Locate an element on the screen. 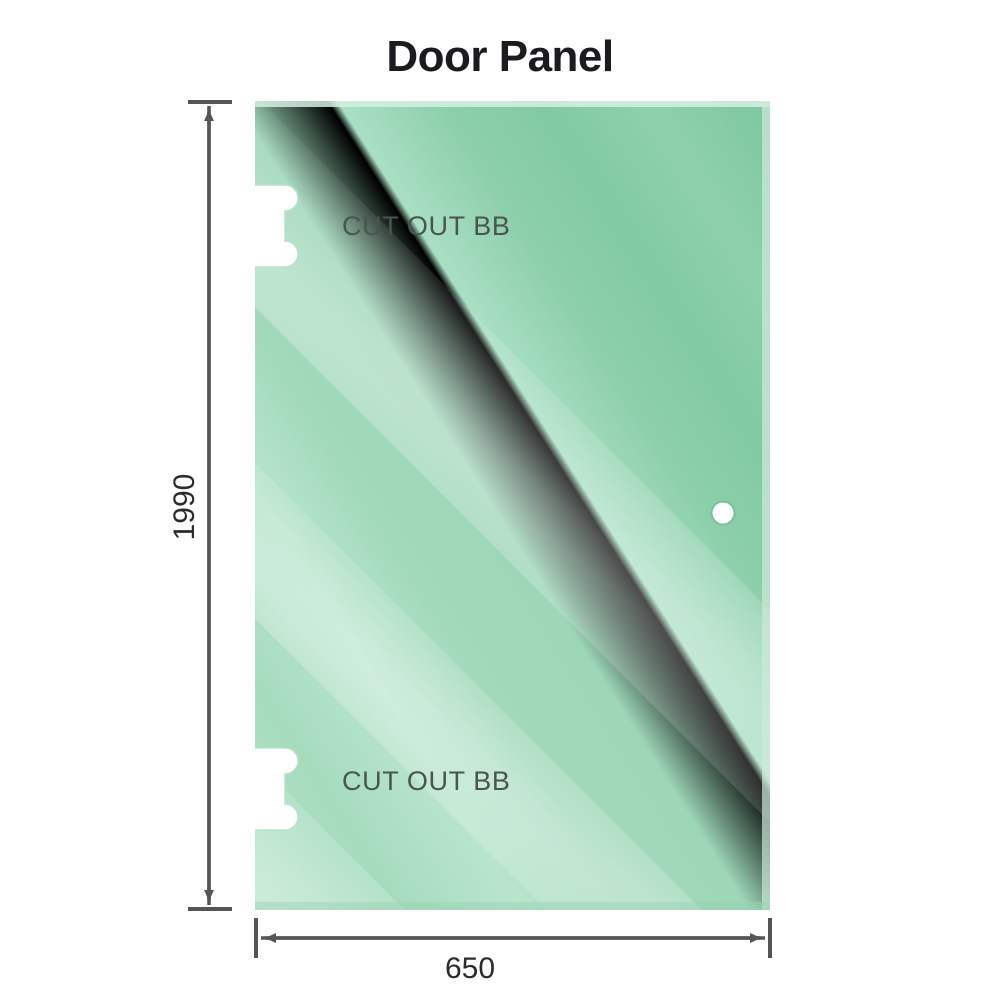 The image size is (1000, 1000). cutout-label-upper: CUT OUT BB is located at coordinates (426, 226).